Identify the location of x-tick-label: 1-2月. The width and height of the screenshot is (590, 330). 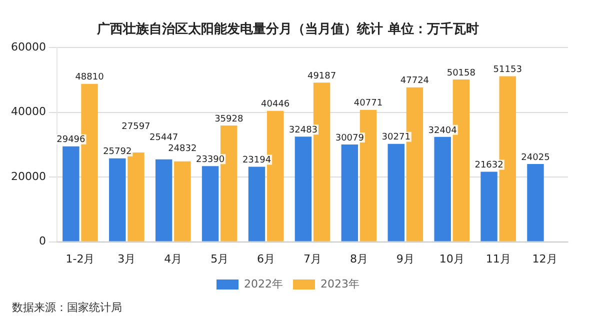
(80, 259).